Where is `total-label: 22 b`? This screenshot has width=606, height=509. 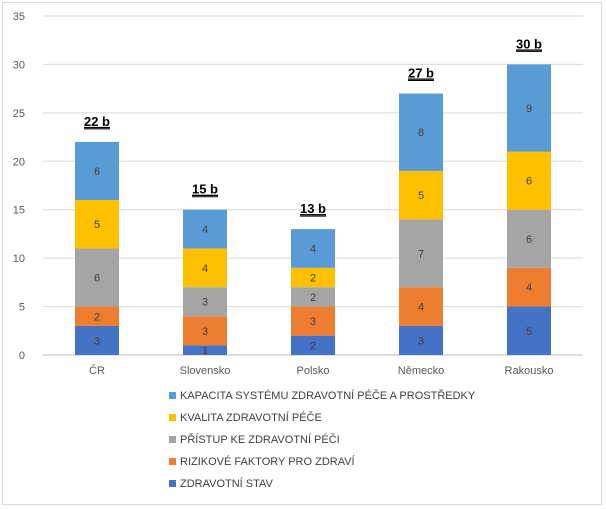
total-label: 22 b is located at coordinates (97, 121).